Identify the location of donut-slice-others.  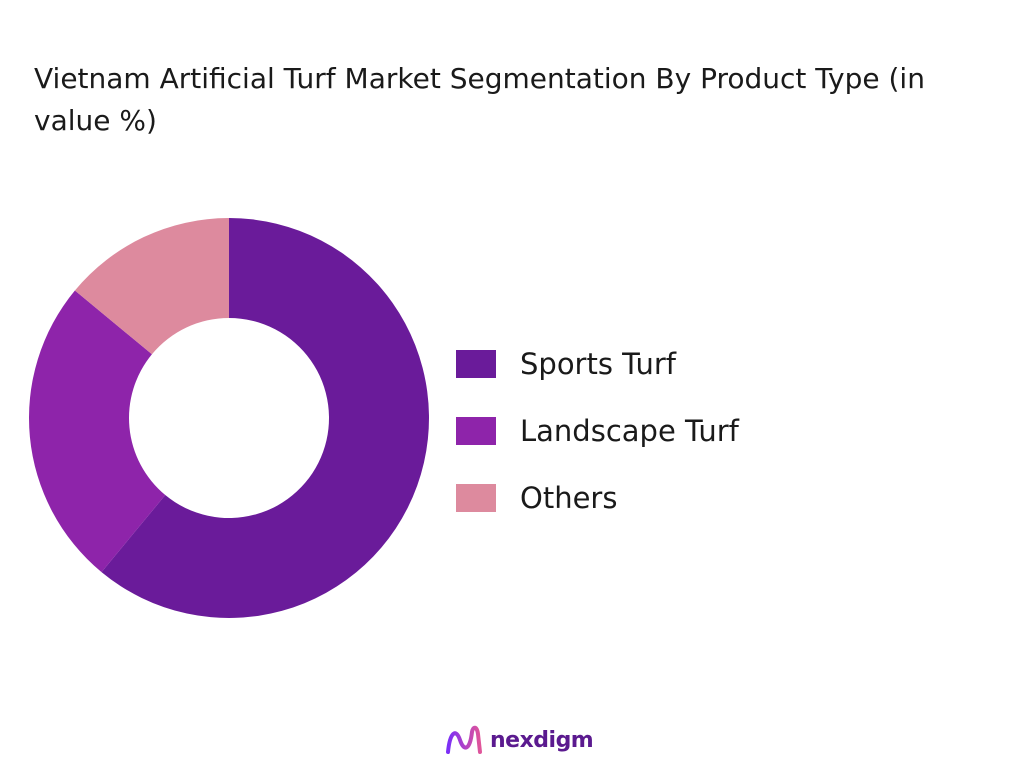
(151, 286).